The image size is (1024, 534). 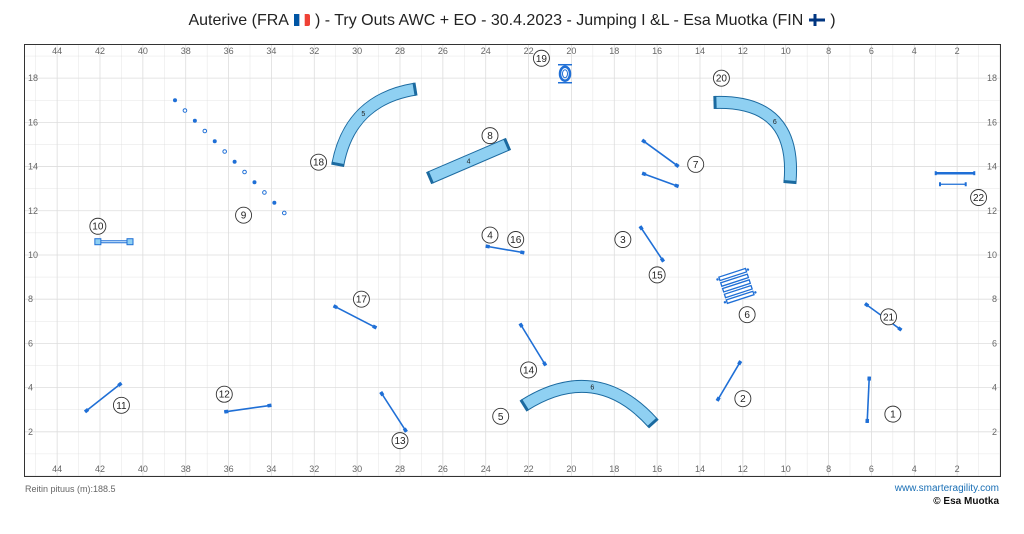 I want to click on y-tick-label-right: 4, so click(x=994, y=388).